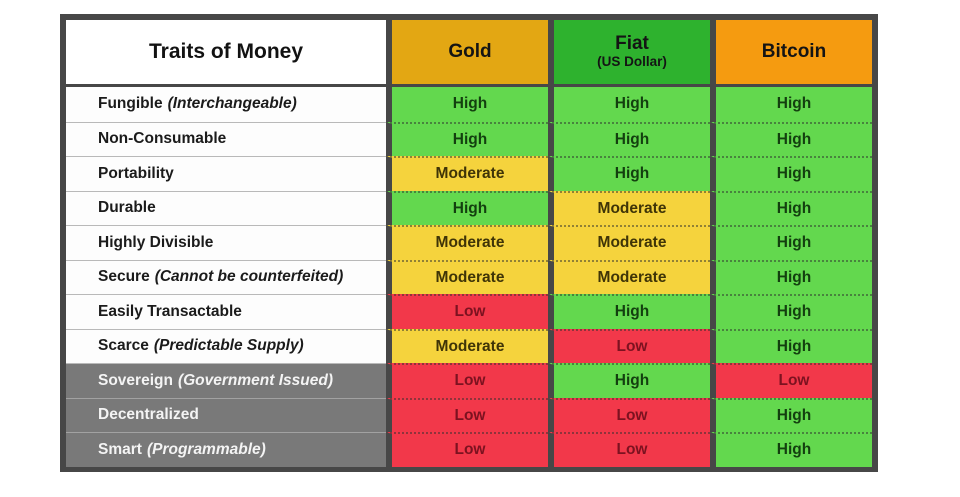 Image resolution: width=960 pixels, height=497 pixels. What do you see at coordinates (120, 449) in the screenshot?
I see `trait-title: Smart` at bounding box center [120, 449].